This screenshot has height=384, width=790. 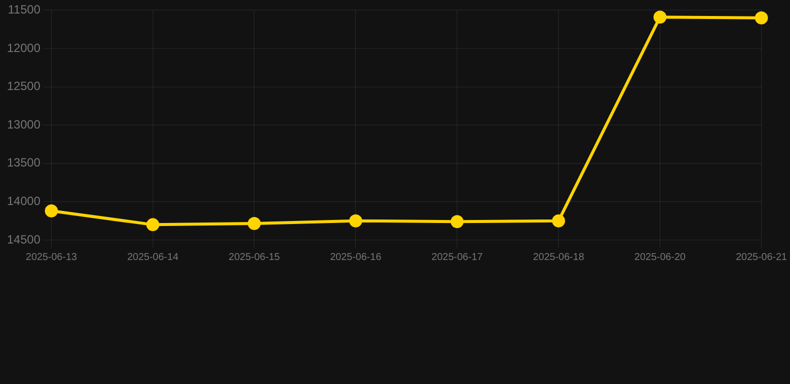 What do you see at coordinates (153, 257) in the screenshot?
I see `x-tick-label: 2025-06-14` at bounding box center [153, 257].